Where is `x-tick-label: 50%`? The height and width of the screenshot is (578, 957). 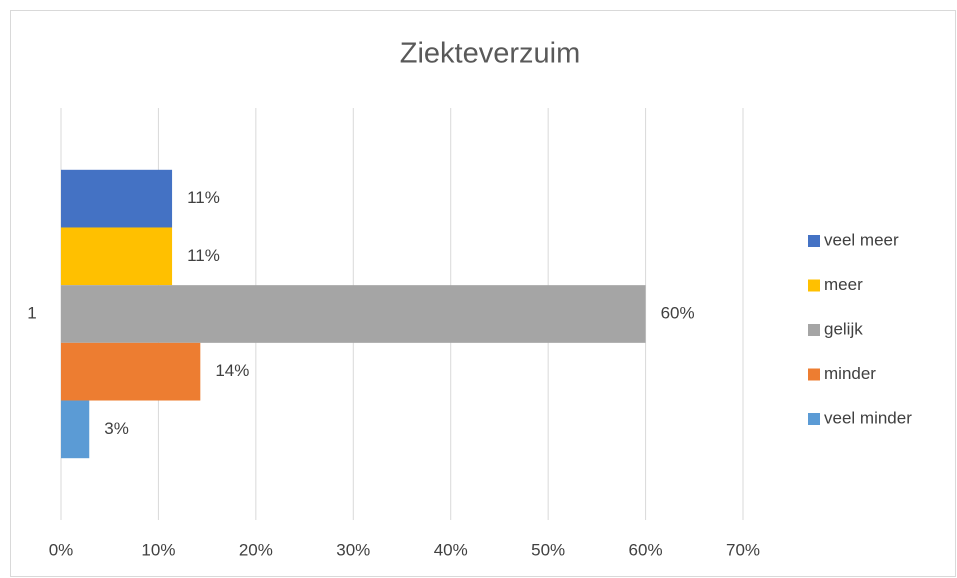 x-tick-label: 50% is located at coordinates (548, 549).